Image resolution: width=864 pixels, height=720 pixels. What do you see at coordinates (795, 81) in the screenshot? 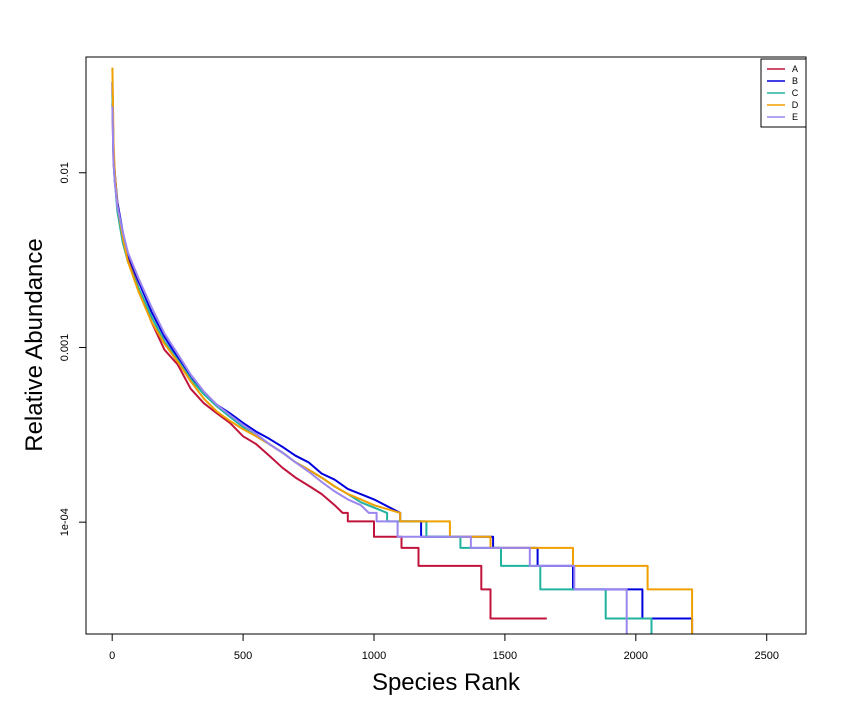
I see `legend-label-b: B` at bounding box center [795, 81].